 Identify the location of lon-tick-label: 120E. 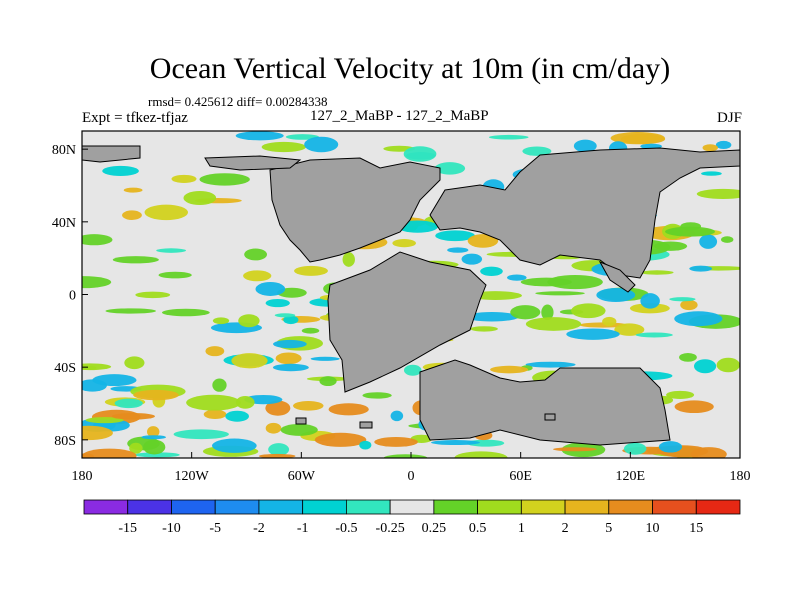
(631, 476).